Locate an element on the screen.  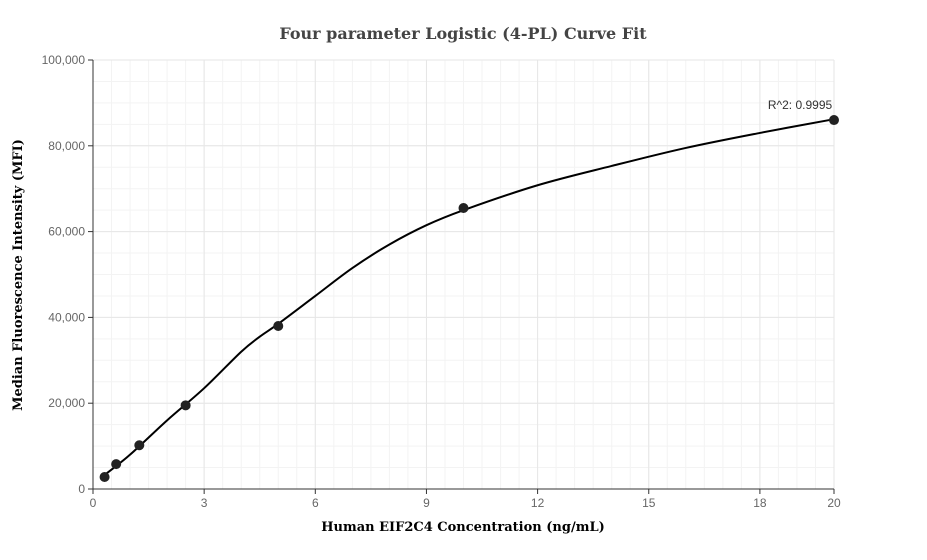
x-tick-label: 18 is located at coordinates (760, 503).